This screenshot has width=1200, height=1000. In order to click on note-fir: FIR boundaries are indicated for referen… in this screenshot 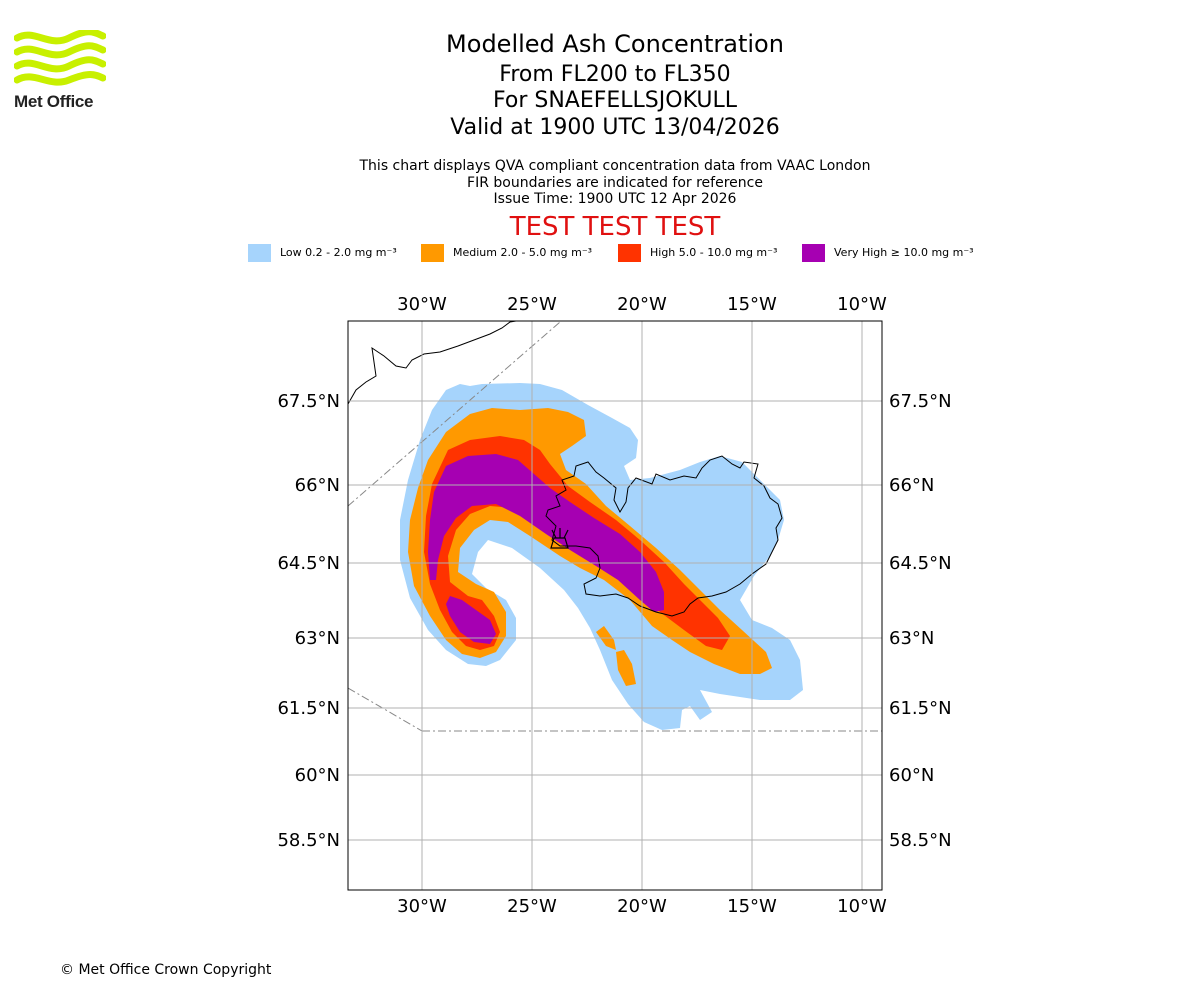, I will do `click(615, 182)`.